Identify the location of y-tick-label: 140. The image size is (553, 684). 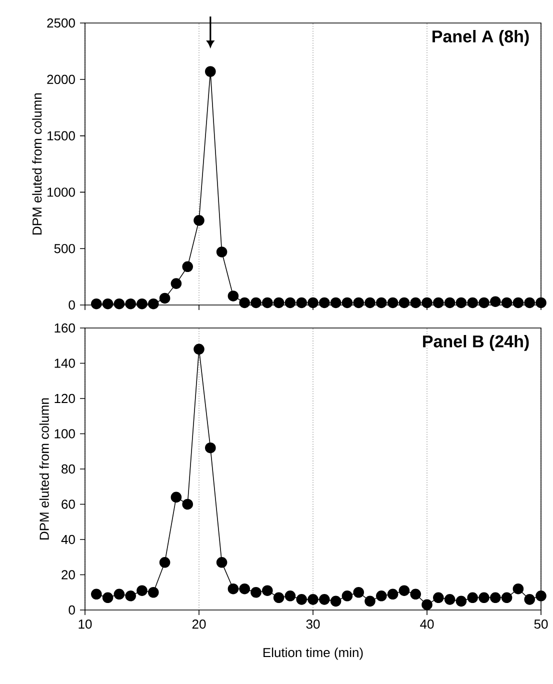
(65, 363).